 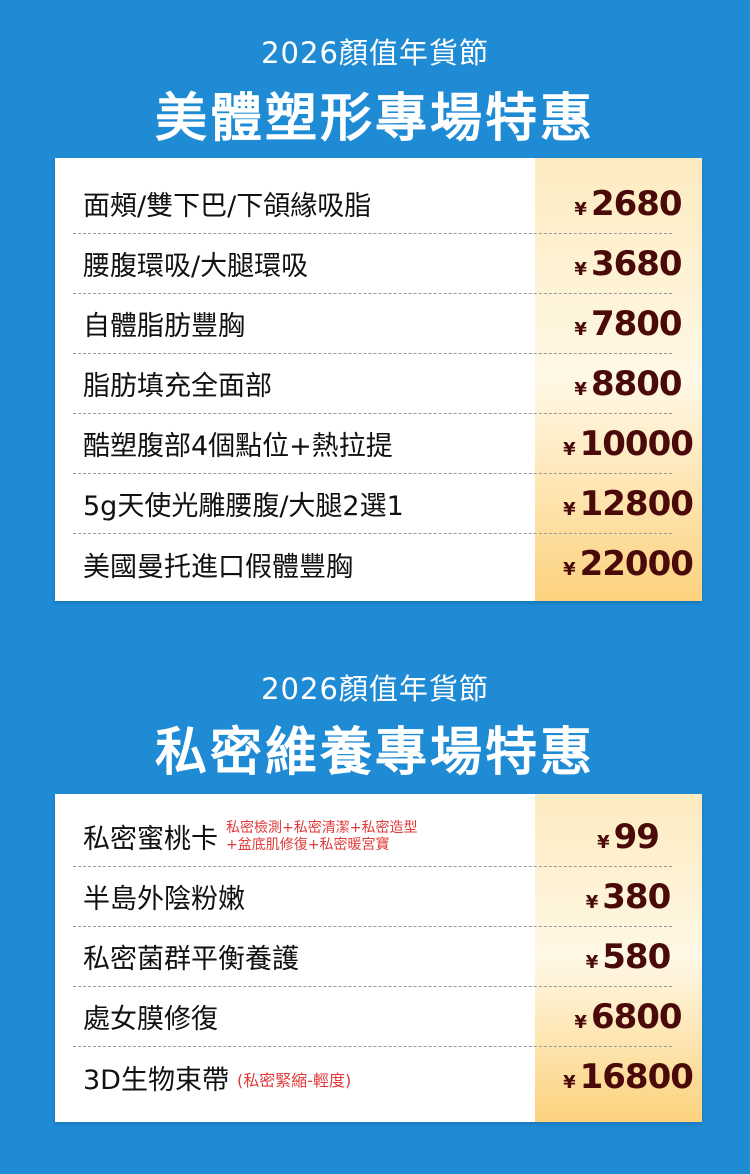 What do you see at coordinates (378, 324) in the screenshot?
I see `price-row: 自體脂肪豐胸 ¥7800` at bounding box center [378, 324].